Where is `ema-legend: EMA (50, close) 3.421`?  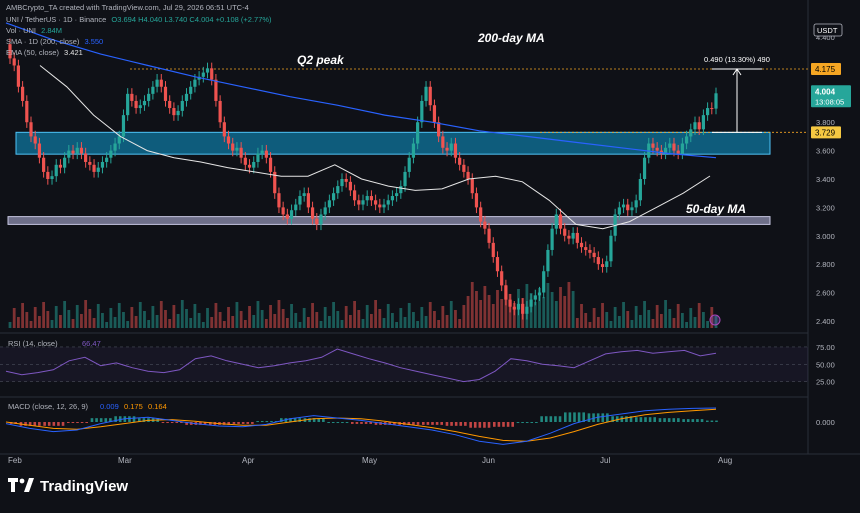
ema-legend: EMA (50, close) 3.421 is located at coordinates (46, 52).